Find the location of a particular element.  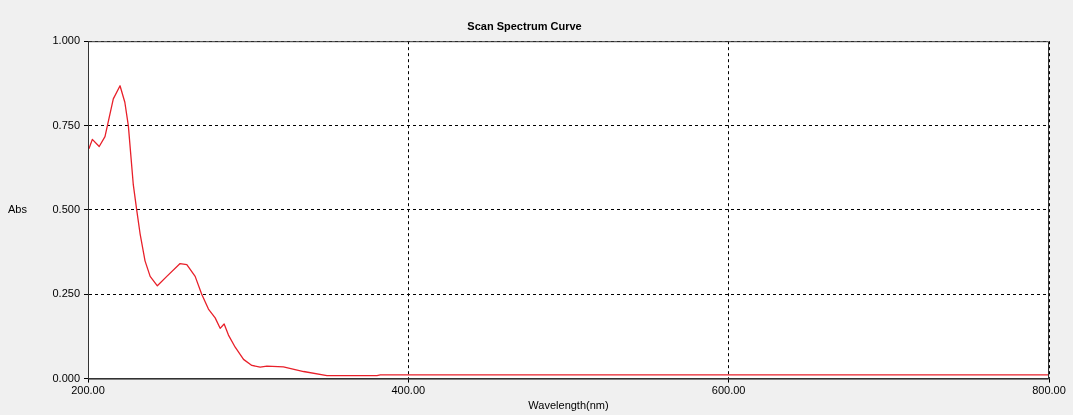

y-tick-label: 0.750 is located at coordinates (66, 124).